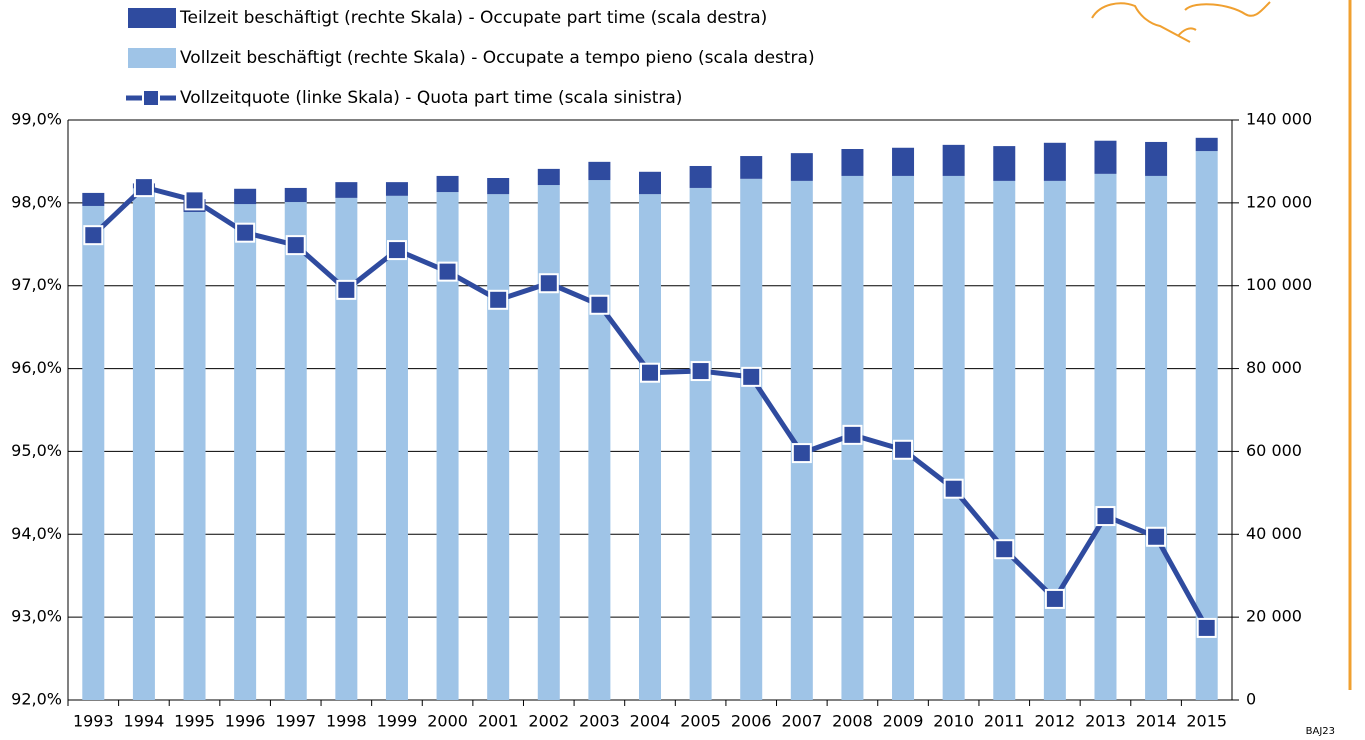 The image size is (1365, 740). I want to click on x-tick-label: 1999, so click(397, 721).